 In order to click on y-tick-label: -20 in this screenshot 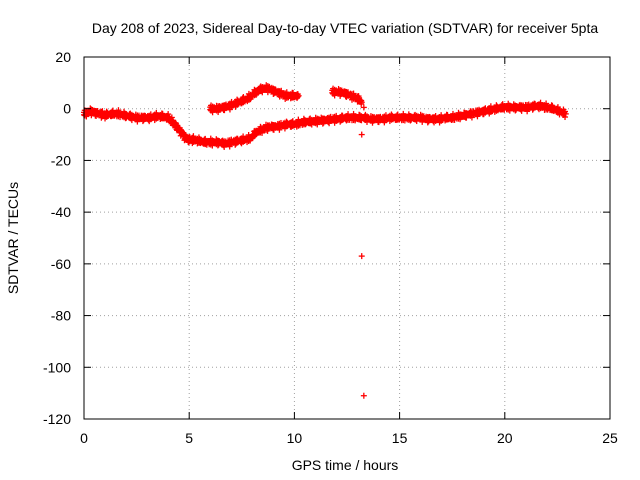, I will do `click(61, 160)`.